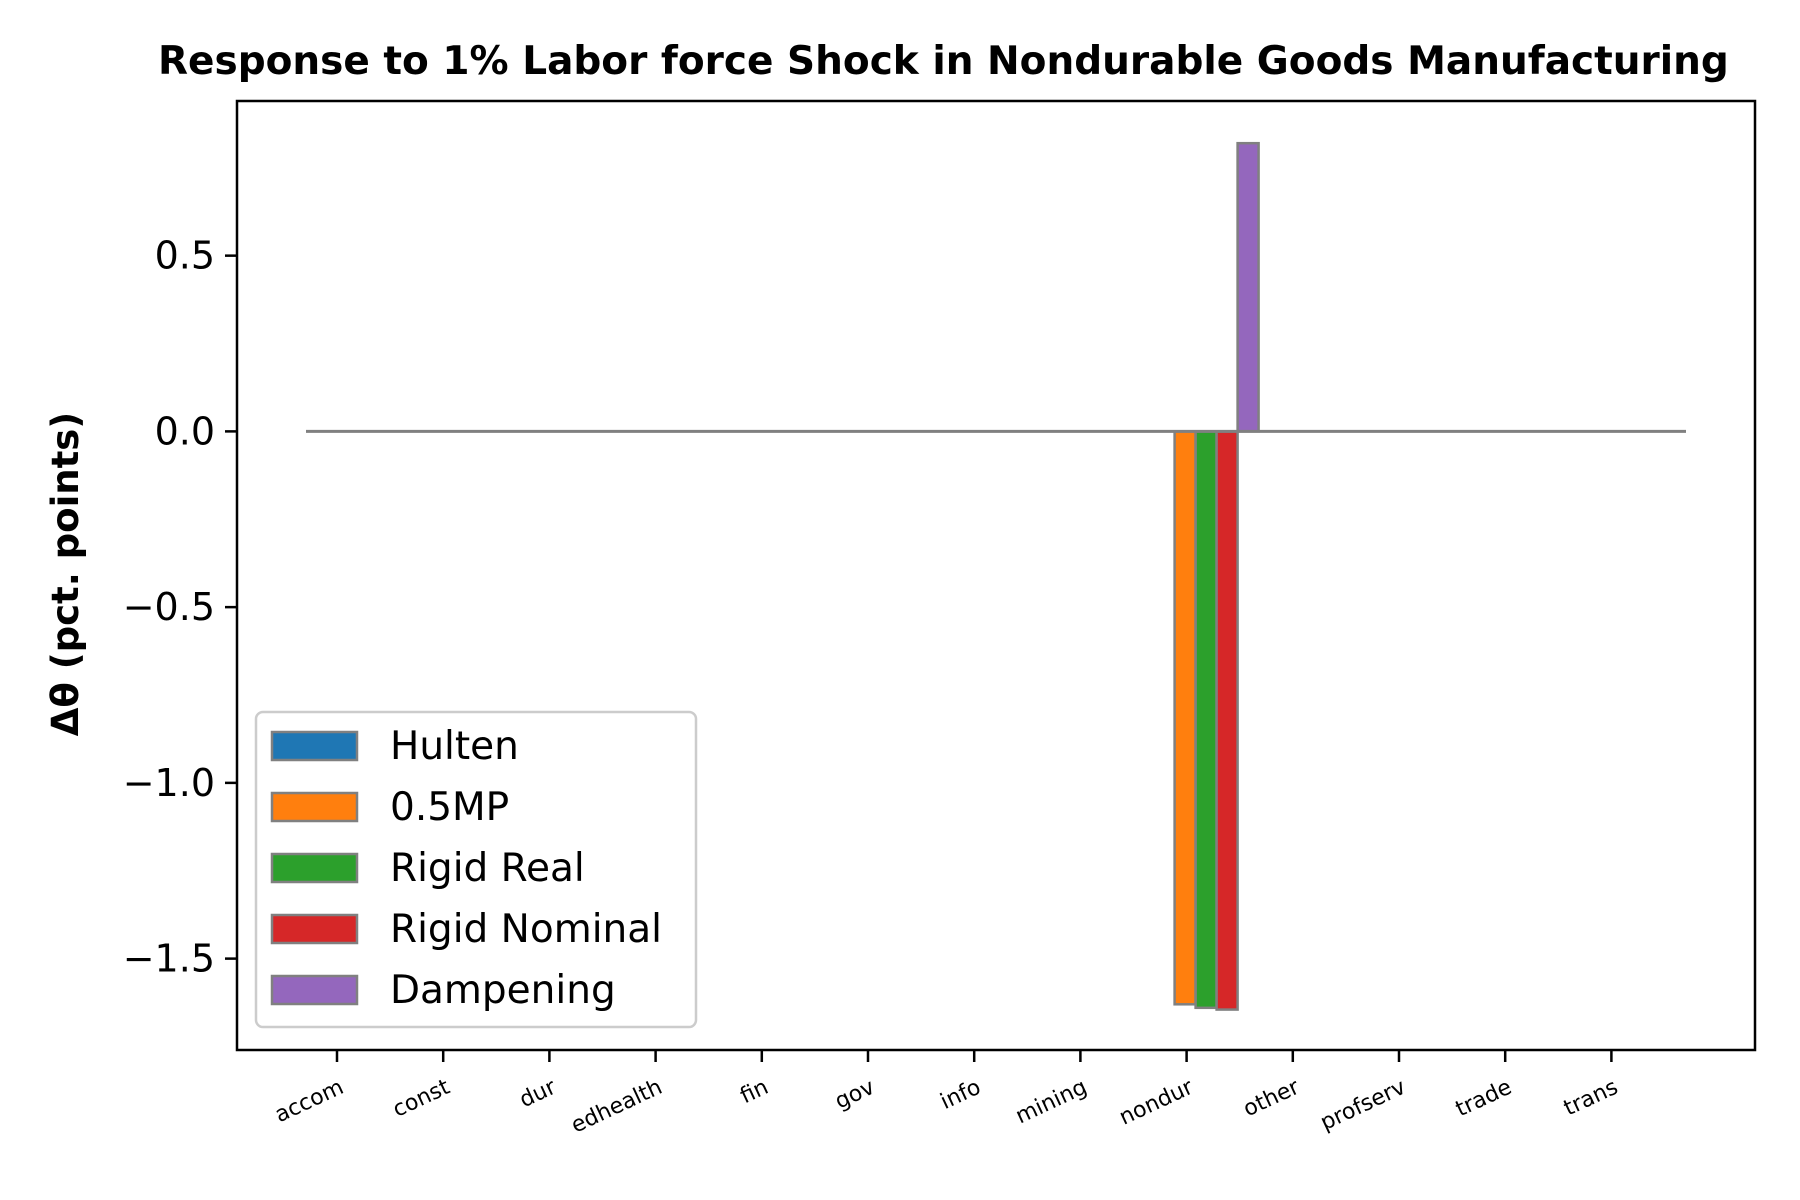 The image size is (1800, 1200). Describe the element at coordinates (538, 1093) in the screenshot. I see `x-tick-label-dur: dur` at that location.